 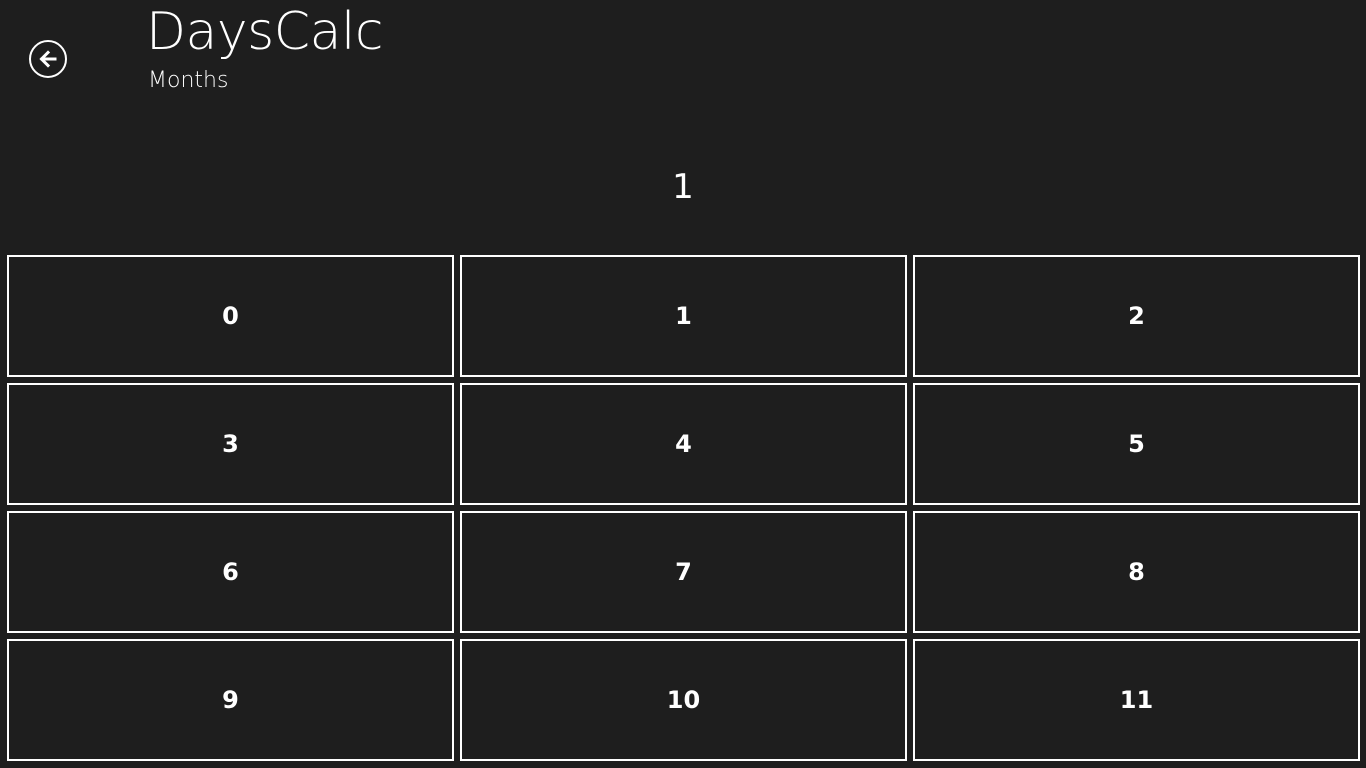 What do you see at coordinates (1136, 316) in the screenshot?
I see `keypad-button-2: 2` at bounding box center [1136, 316].